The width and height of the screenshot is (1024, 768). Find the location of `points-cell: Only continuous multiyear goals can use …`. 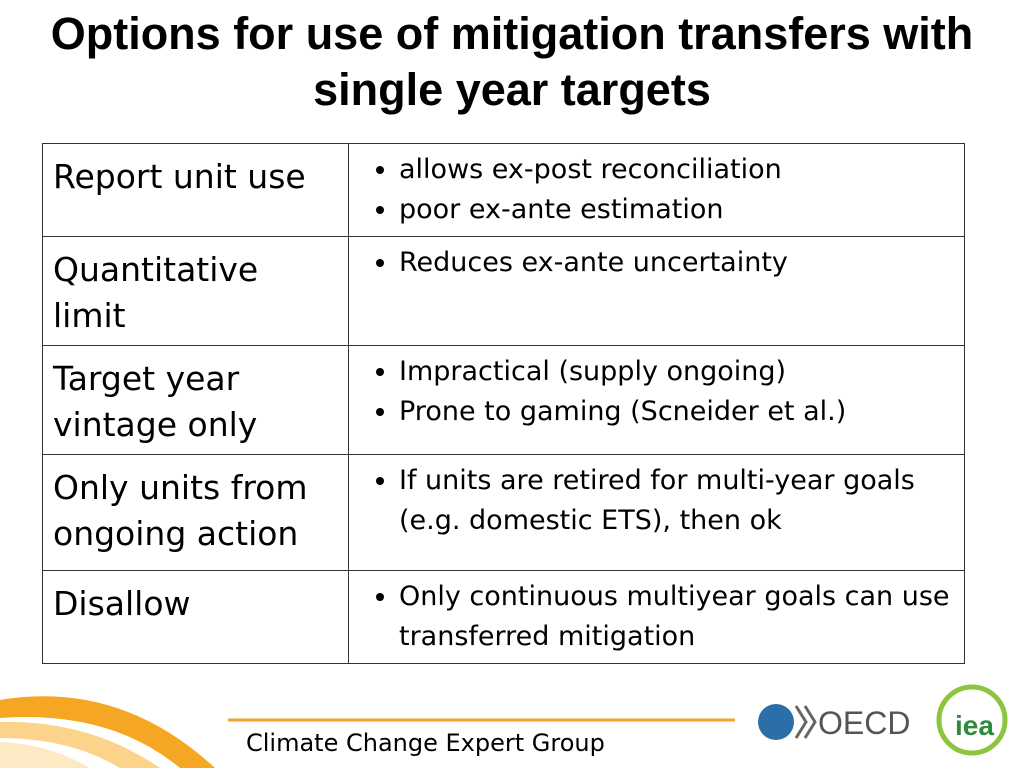

points-cell: Only continuous multiyear goals can use … is located at coordinates (656, 617).